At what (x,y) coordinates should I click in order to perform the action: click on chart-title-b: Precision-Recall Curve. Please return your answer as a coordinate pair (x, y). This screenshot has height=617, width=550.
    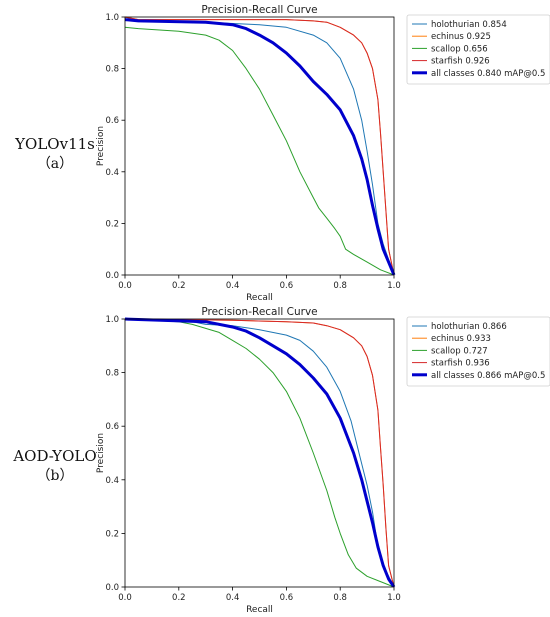
    Looking at the image, I should click on (259, 312).